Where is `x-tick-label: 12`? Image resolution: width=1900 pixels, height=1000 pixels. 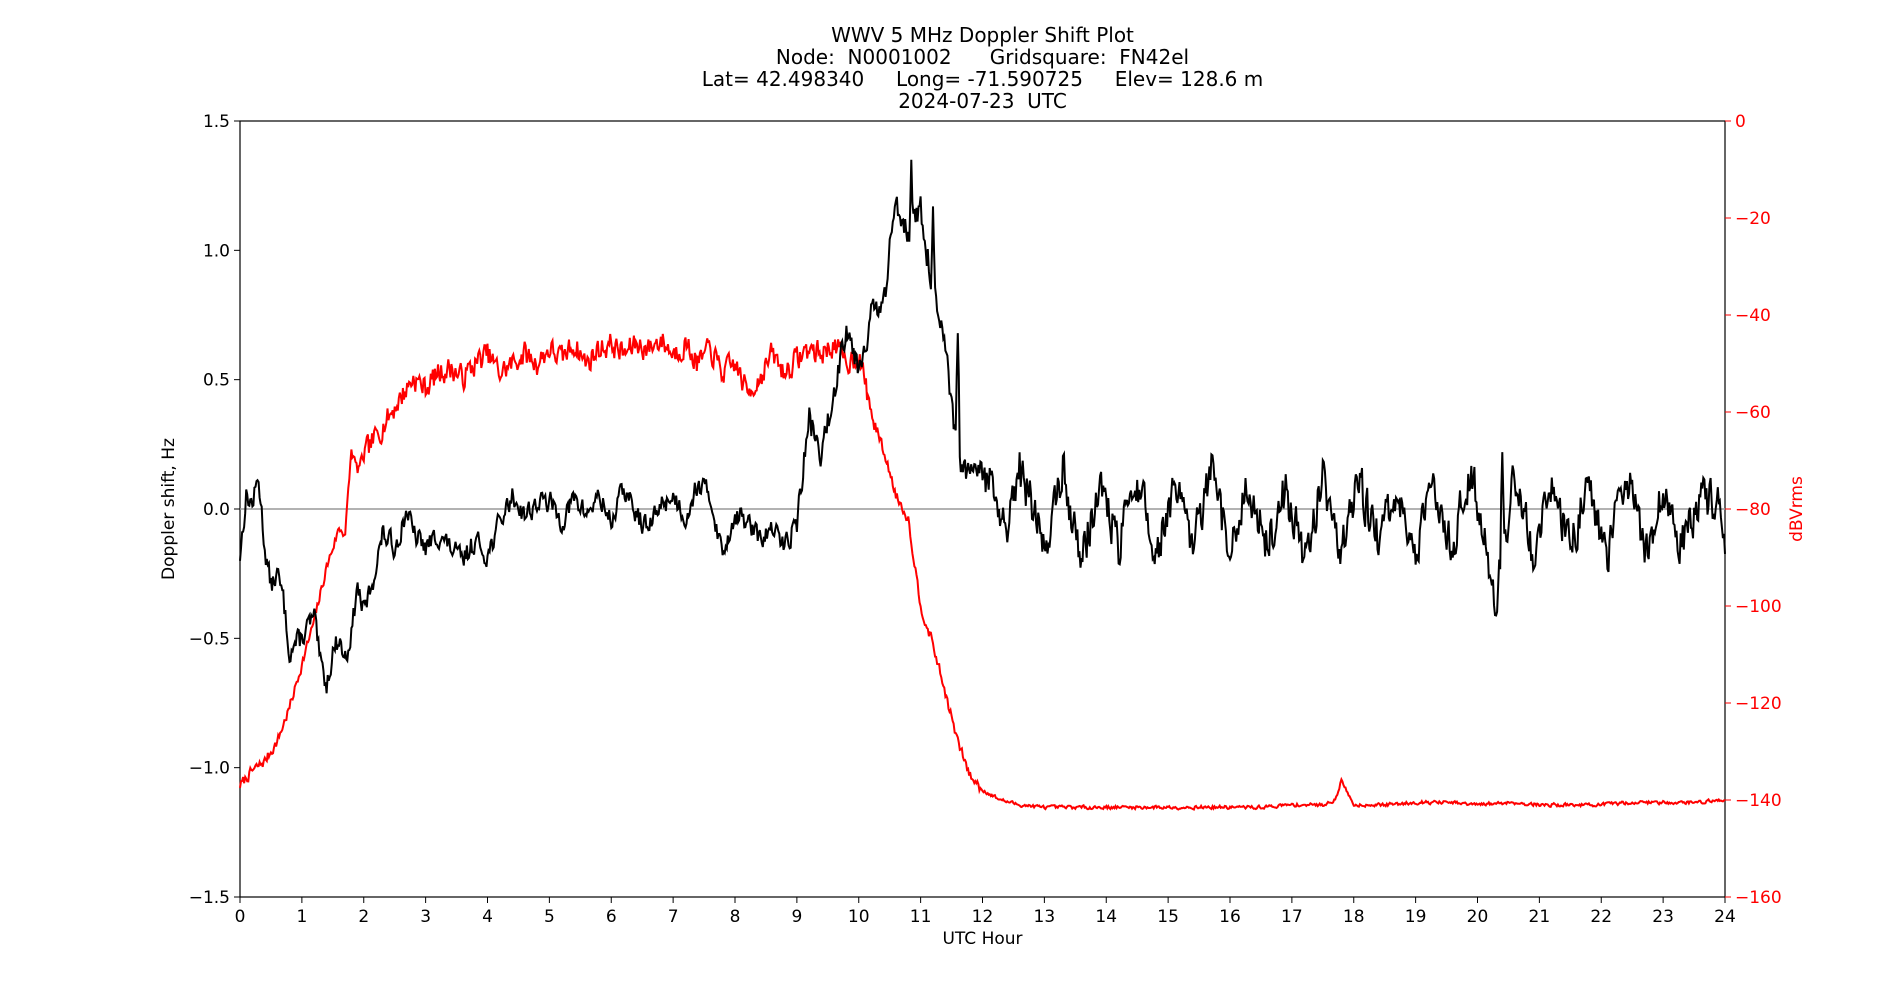 x-tick-label: 12 is located at coordinates (983, 917).